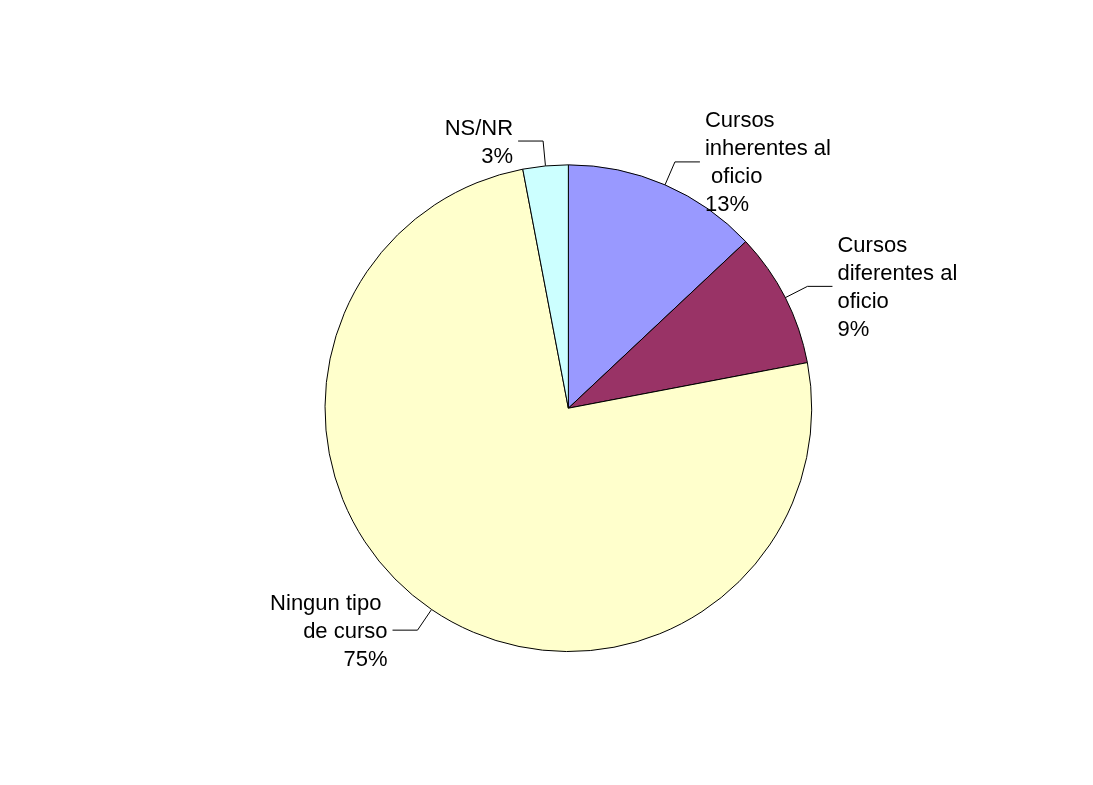  What do you see at coordinates (726, 204) in the screenshot?
I see `data-label: 13%` at bounding box center [726, 204].